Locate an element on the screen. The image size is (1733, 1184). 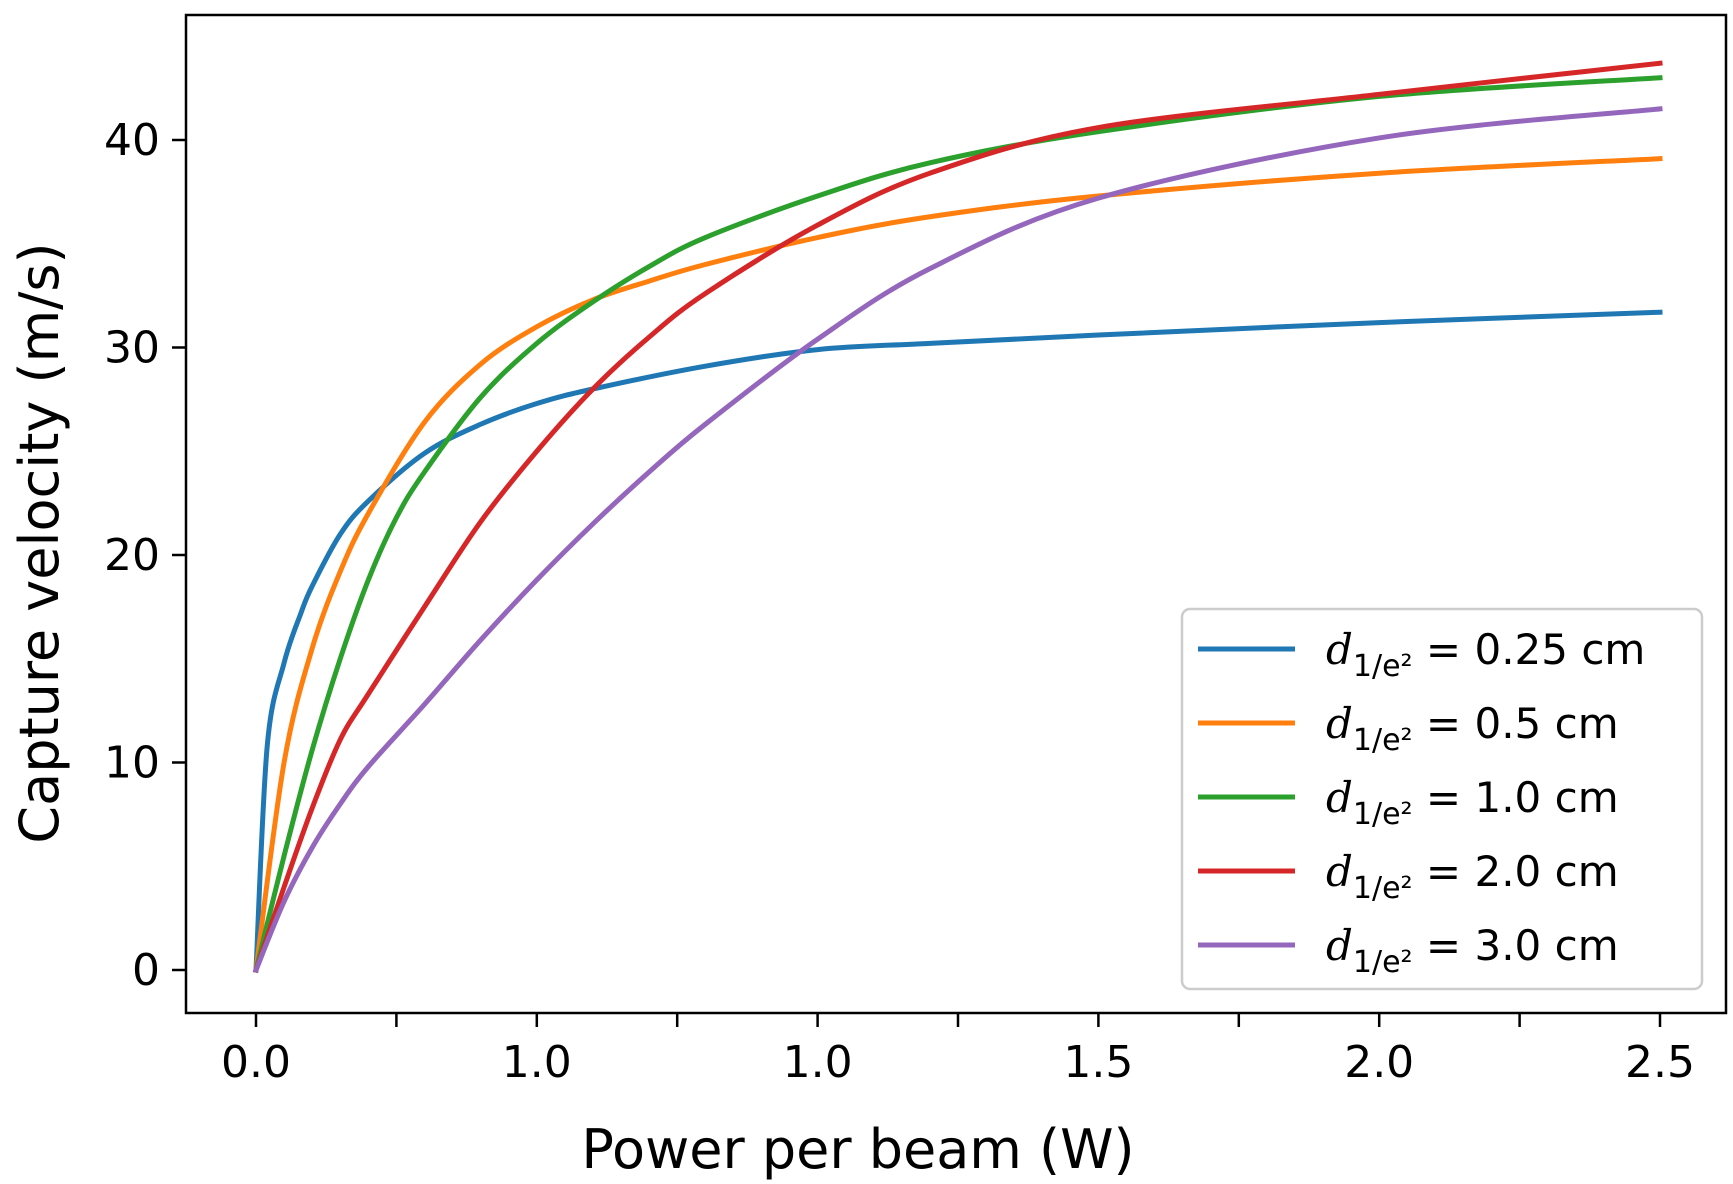
legend-value: = 0.5 cm is located at coordinates (1516, 723).